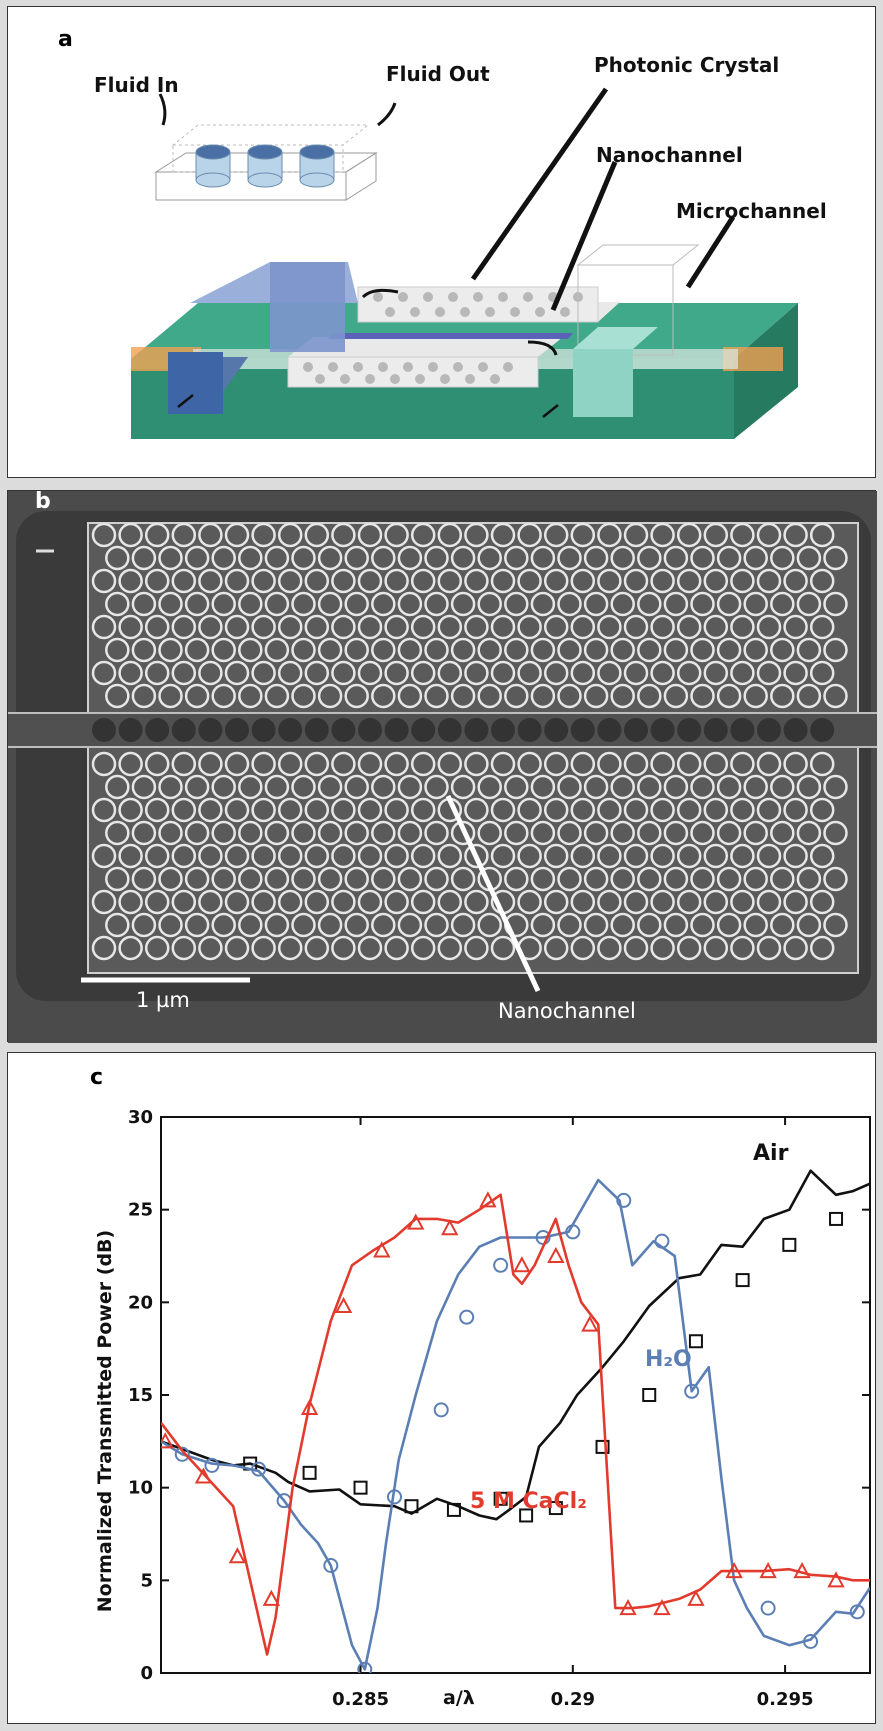 Image resolution: width=883 pixels, height=1731 pixels. I want to click on series-label-air: Air, so click(771, 1153).